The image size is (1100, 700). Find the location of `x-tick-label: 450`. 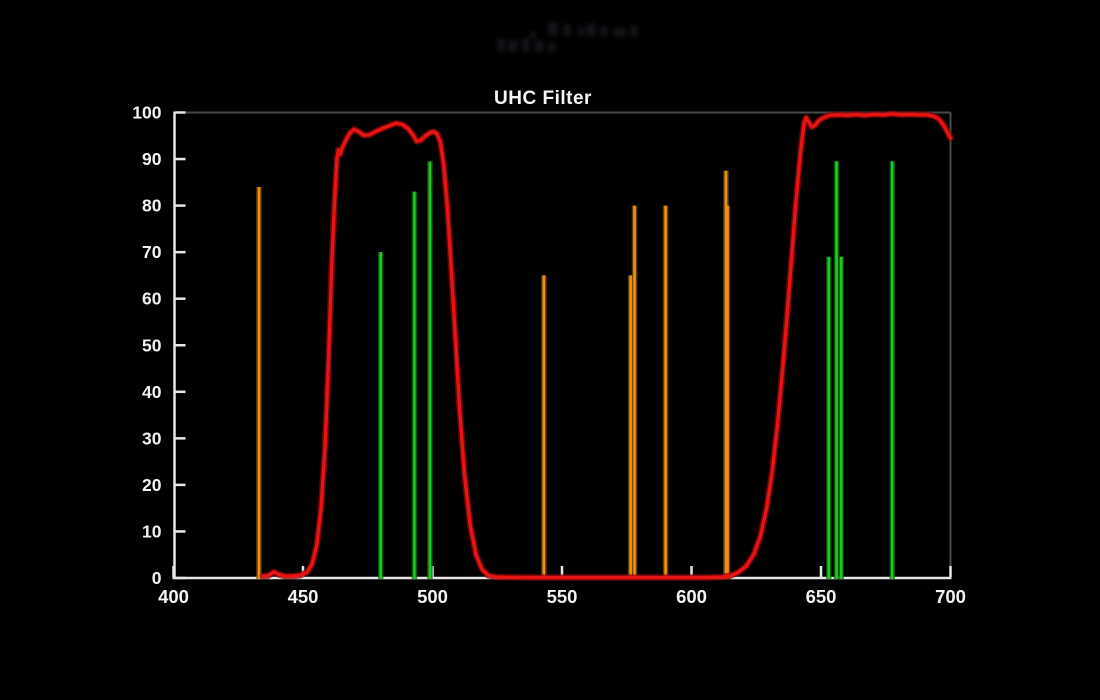

x-tick-label: 450 is located at coordinates (303, 596).